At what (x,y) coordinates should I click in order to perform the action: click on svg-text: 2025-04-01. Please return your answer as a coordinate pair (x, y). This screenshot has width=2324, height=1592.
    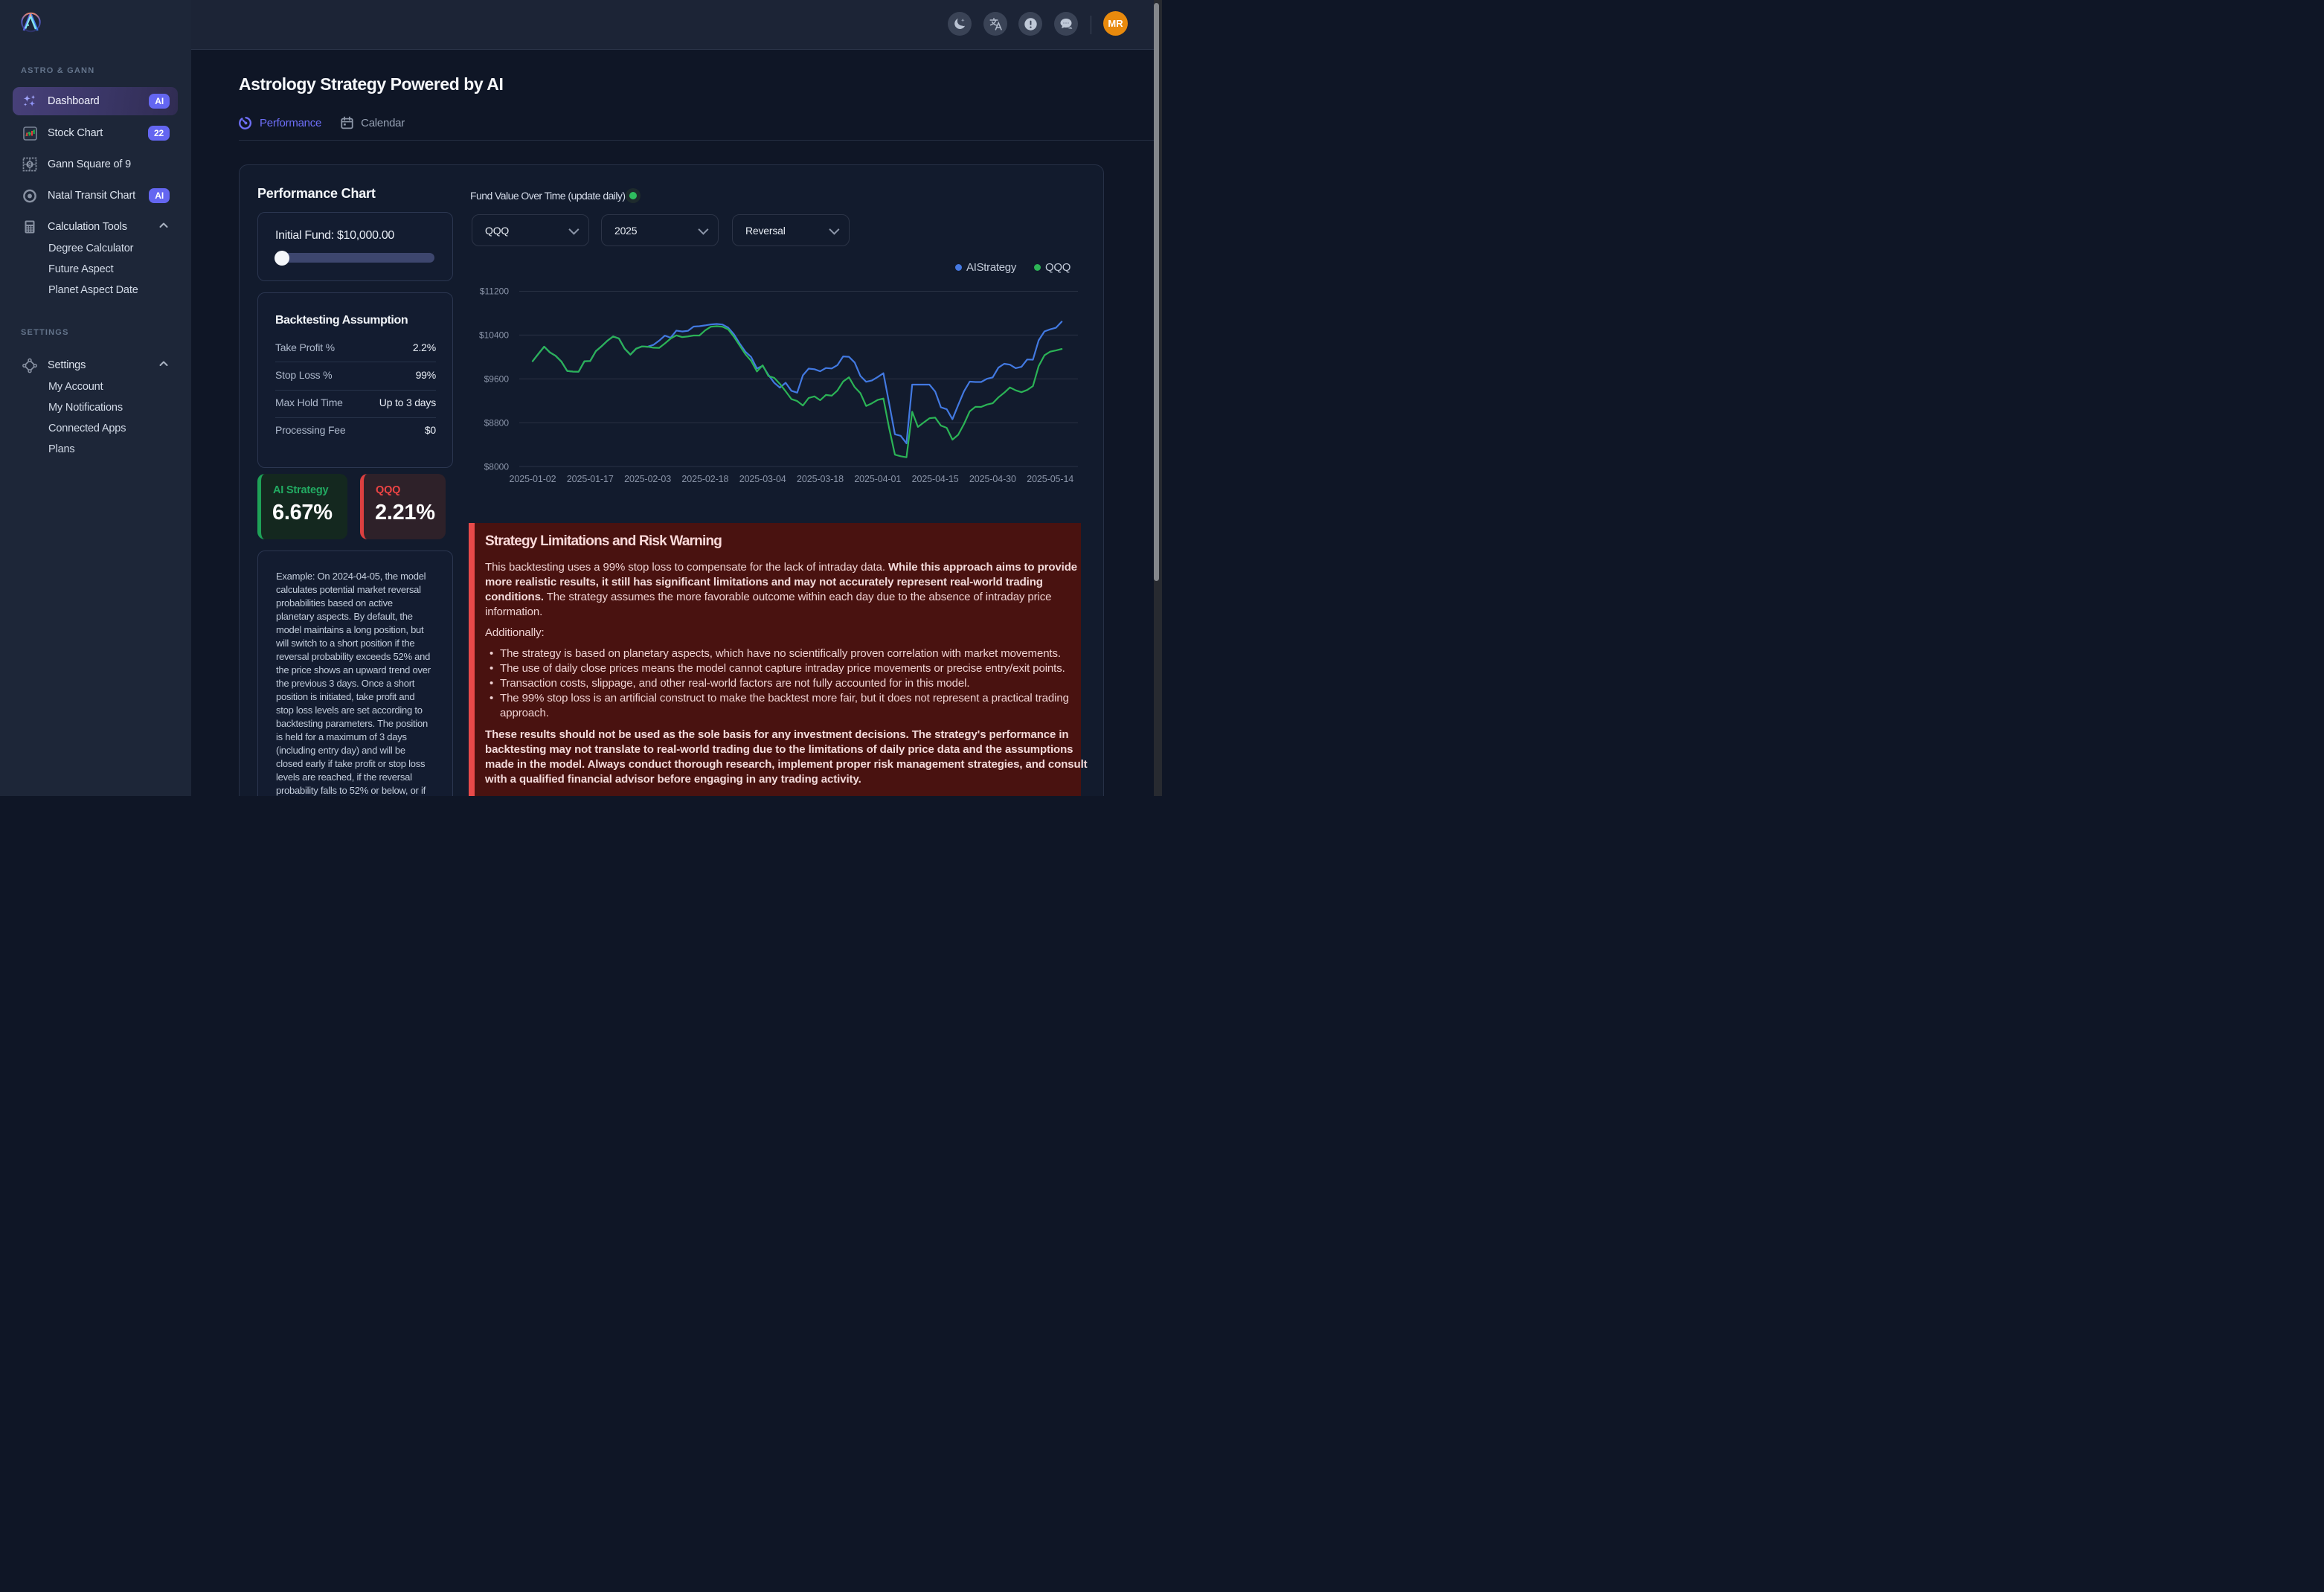
    Looking at the image, I should click on (877, 479).